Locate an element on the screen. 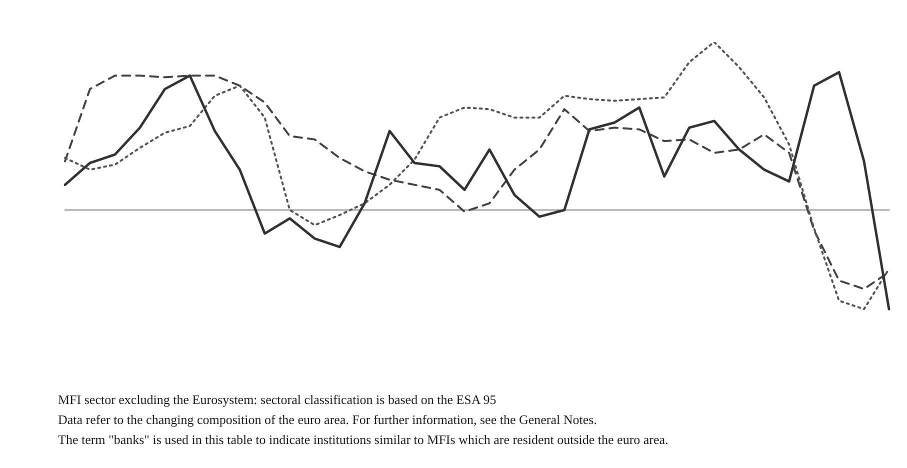  text: MFI sector excluding the Eurosystem: sectoral classification is based on the ESA 95 is located at coordinates (278, 400).